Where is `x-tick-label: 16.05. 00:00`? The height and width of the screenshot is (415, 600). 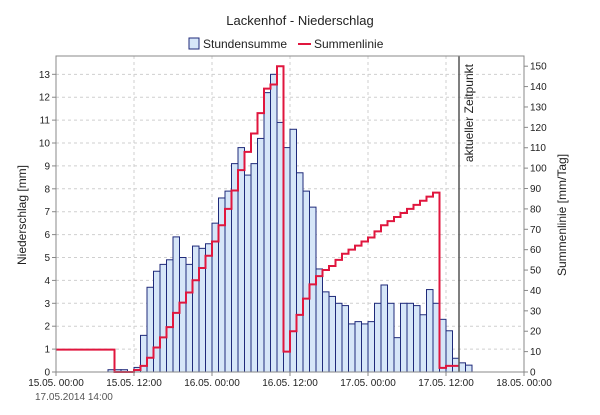
x-tick-label: 16.05. 00:00 is located at coordinates (212, 383).